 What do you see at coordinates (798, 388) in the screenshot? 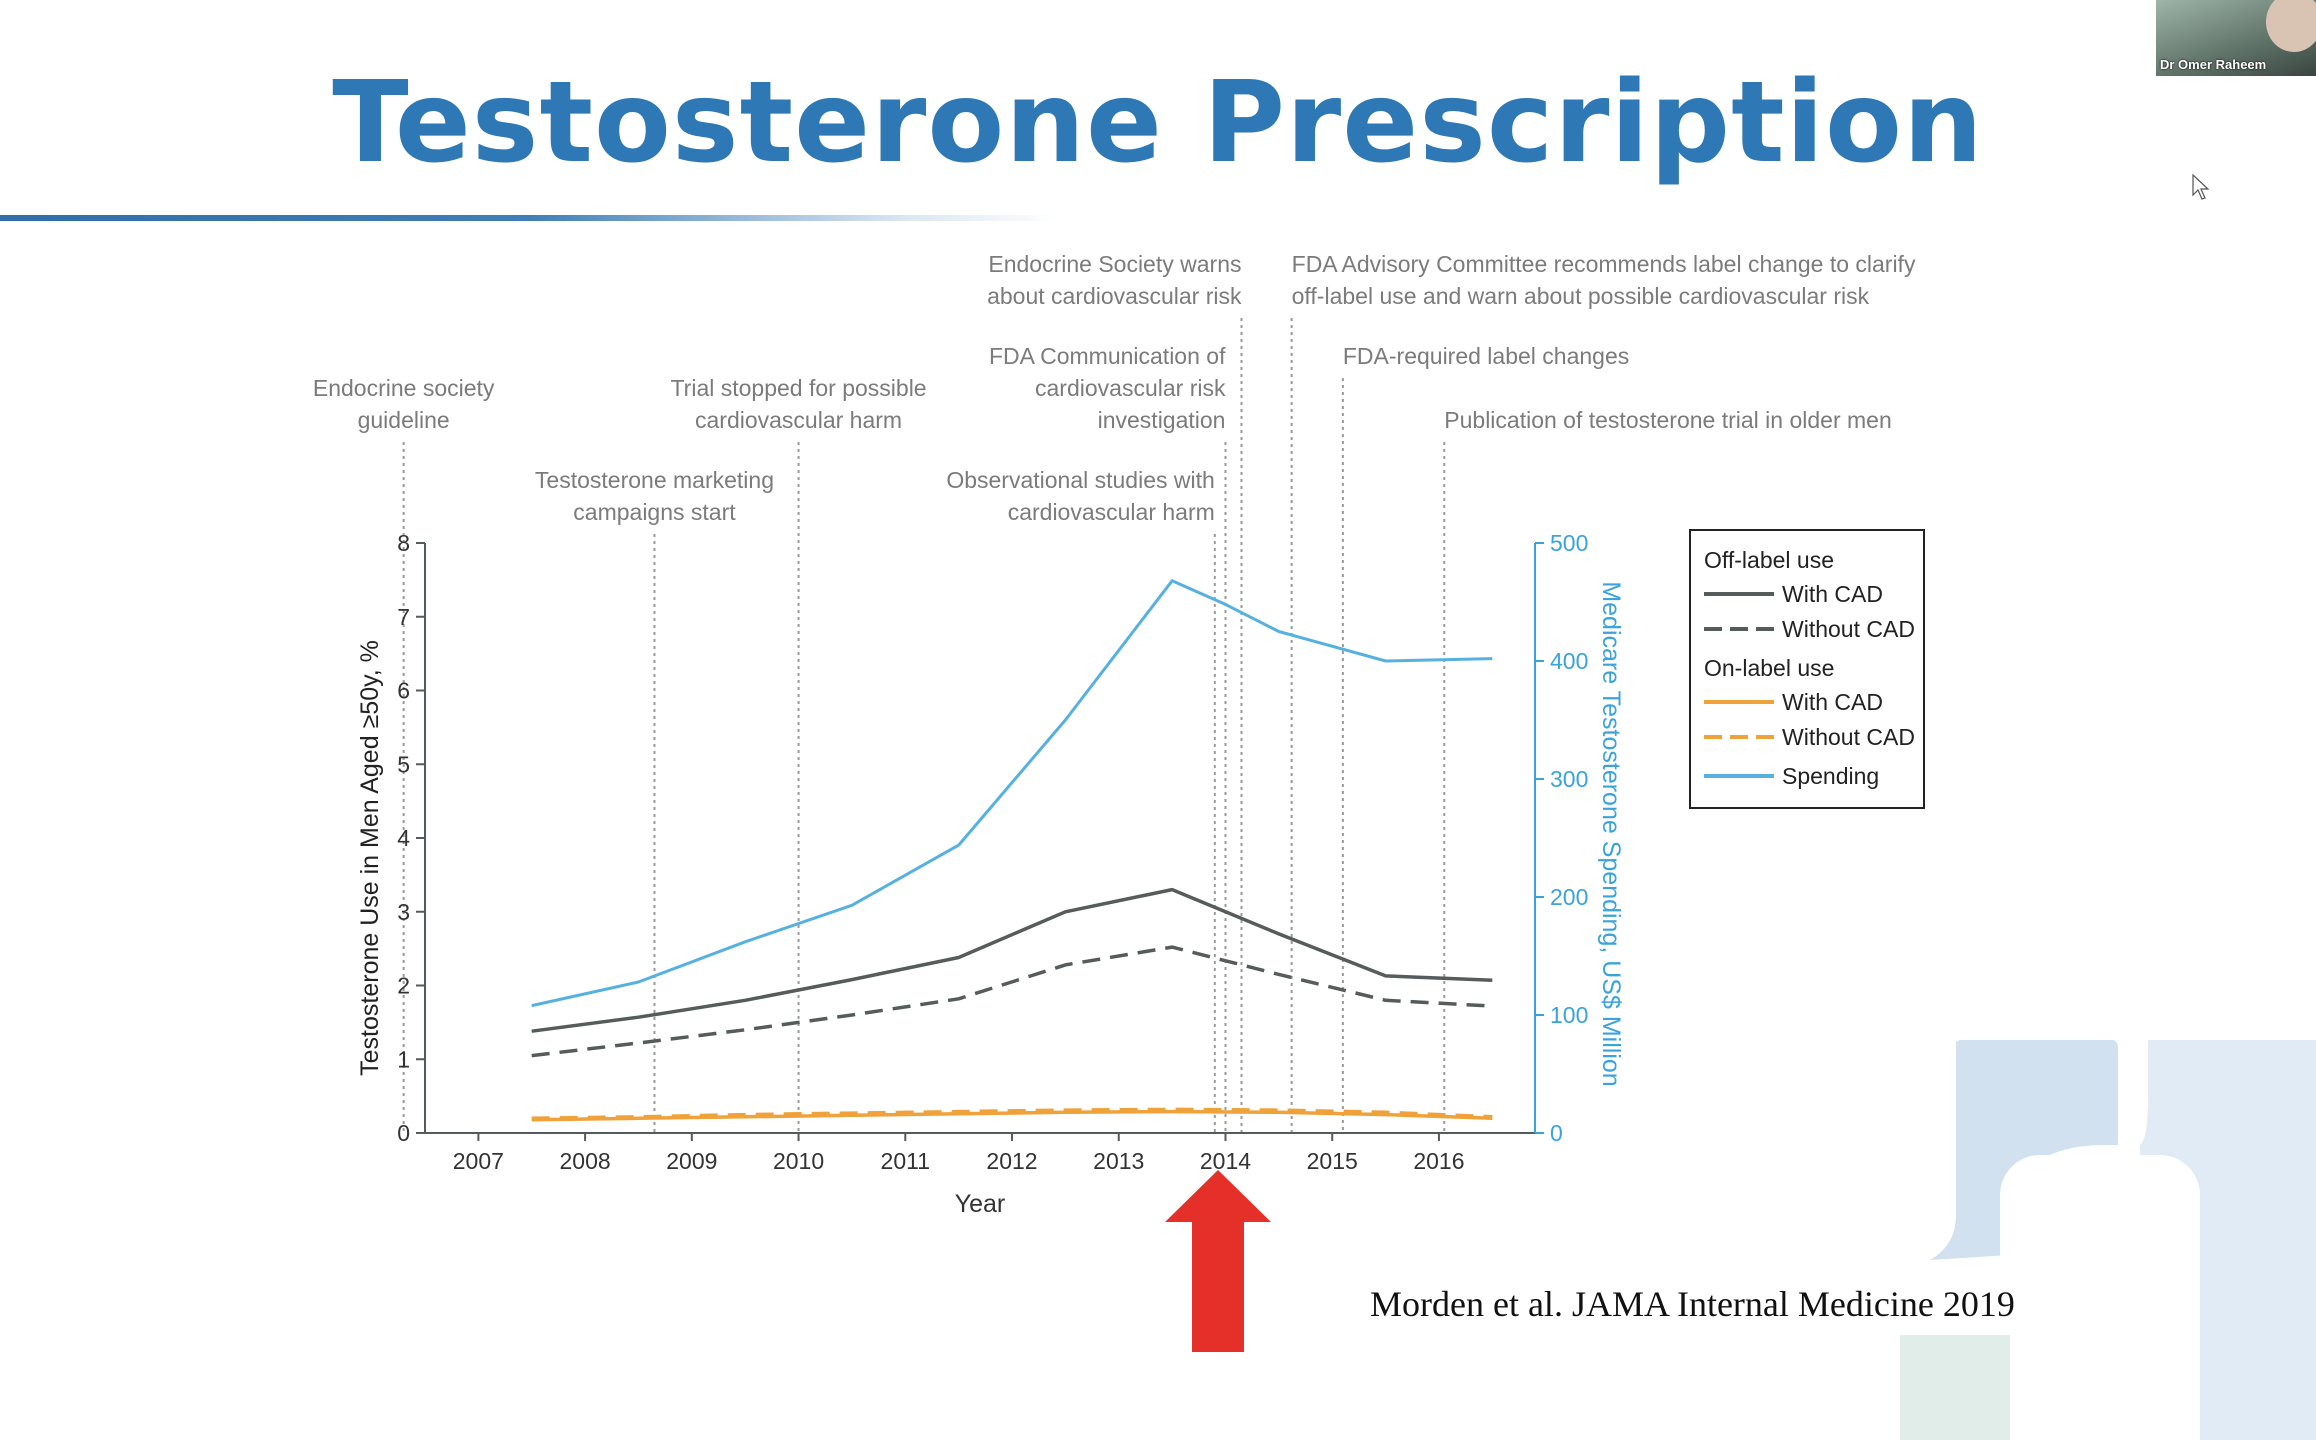
I see `event-label: Trial stopped for possible` at bounding box center [798, 388].